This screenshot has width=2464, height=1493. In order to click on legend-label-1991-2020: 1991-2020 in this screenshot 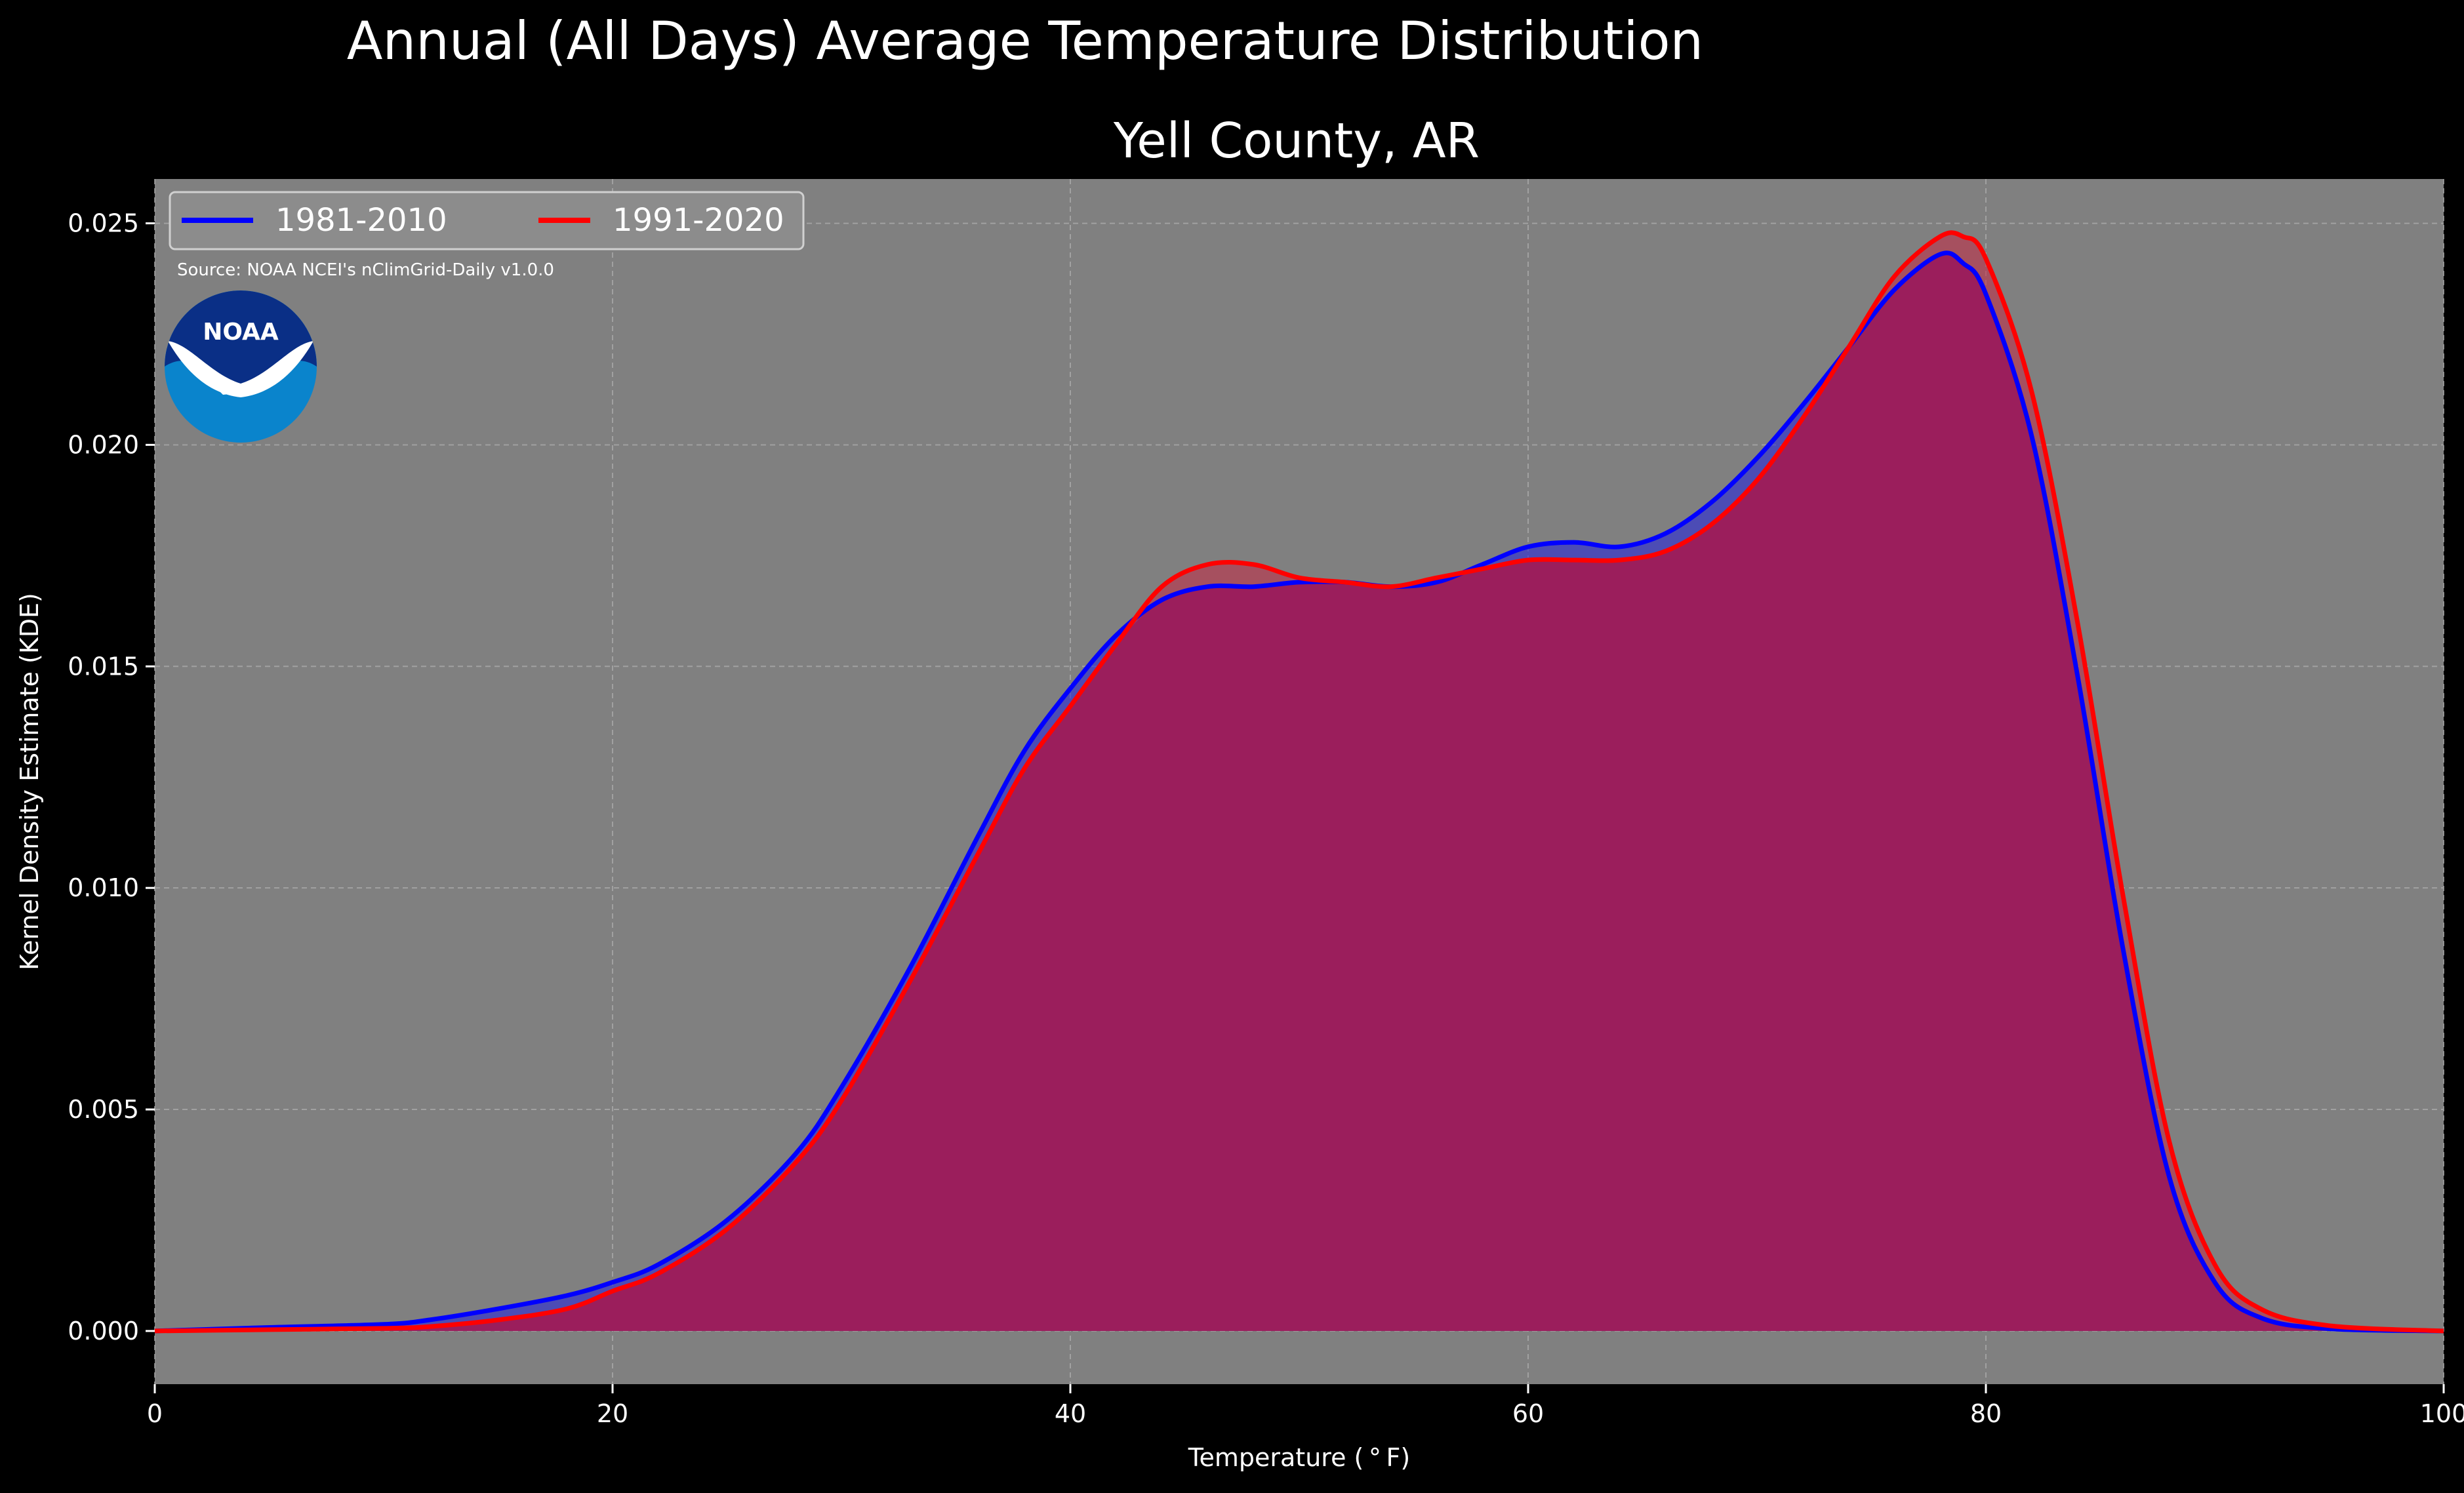, I will do `click(698, 220)`.